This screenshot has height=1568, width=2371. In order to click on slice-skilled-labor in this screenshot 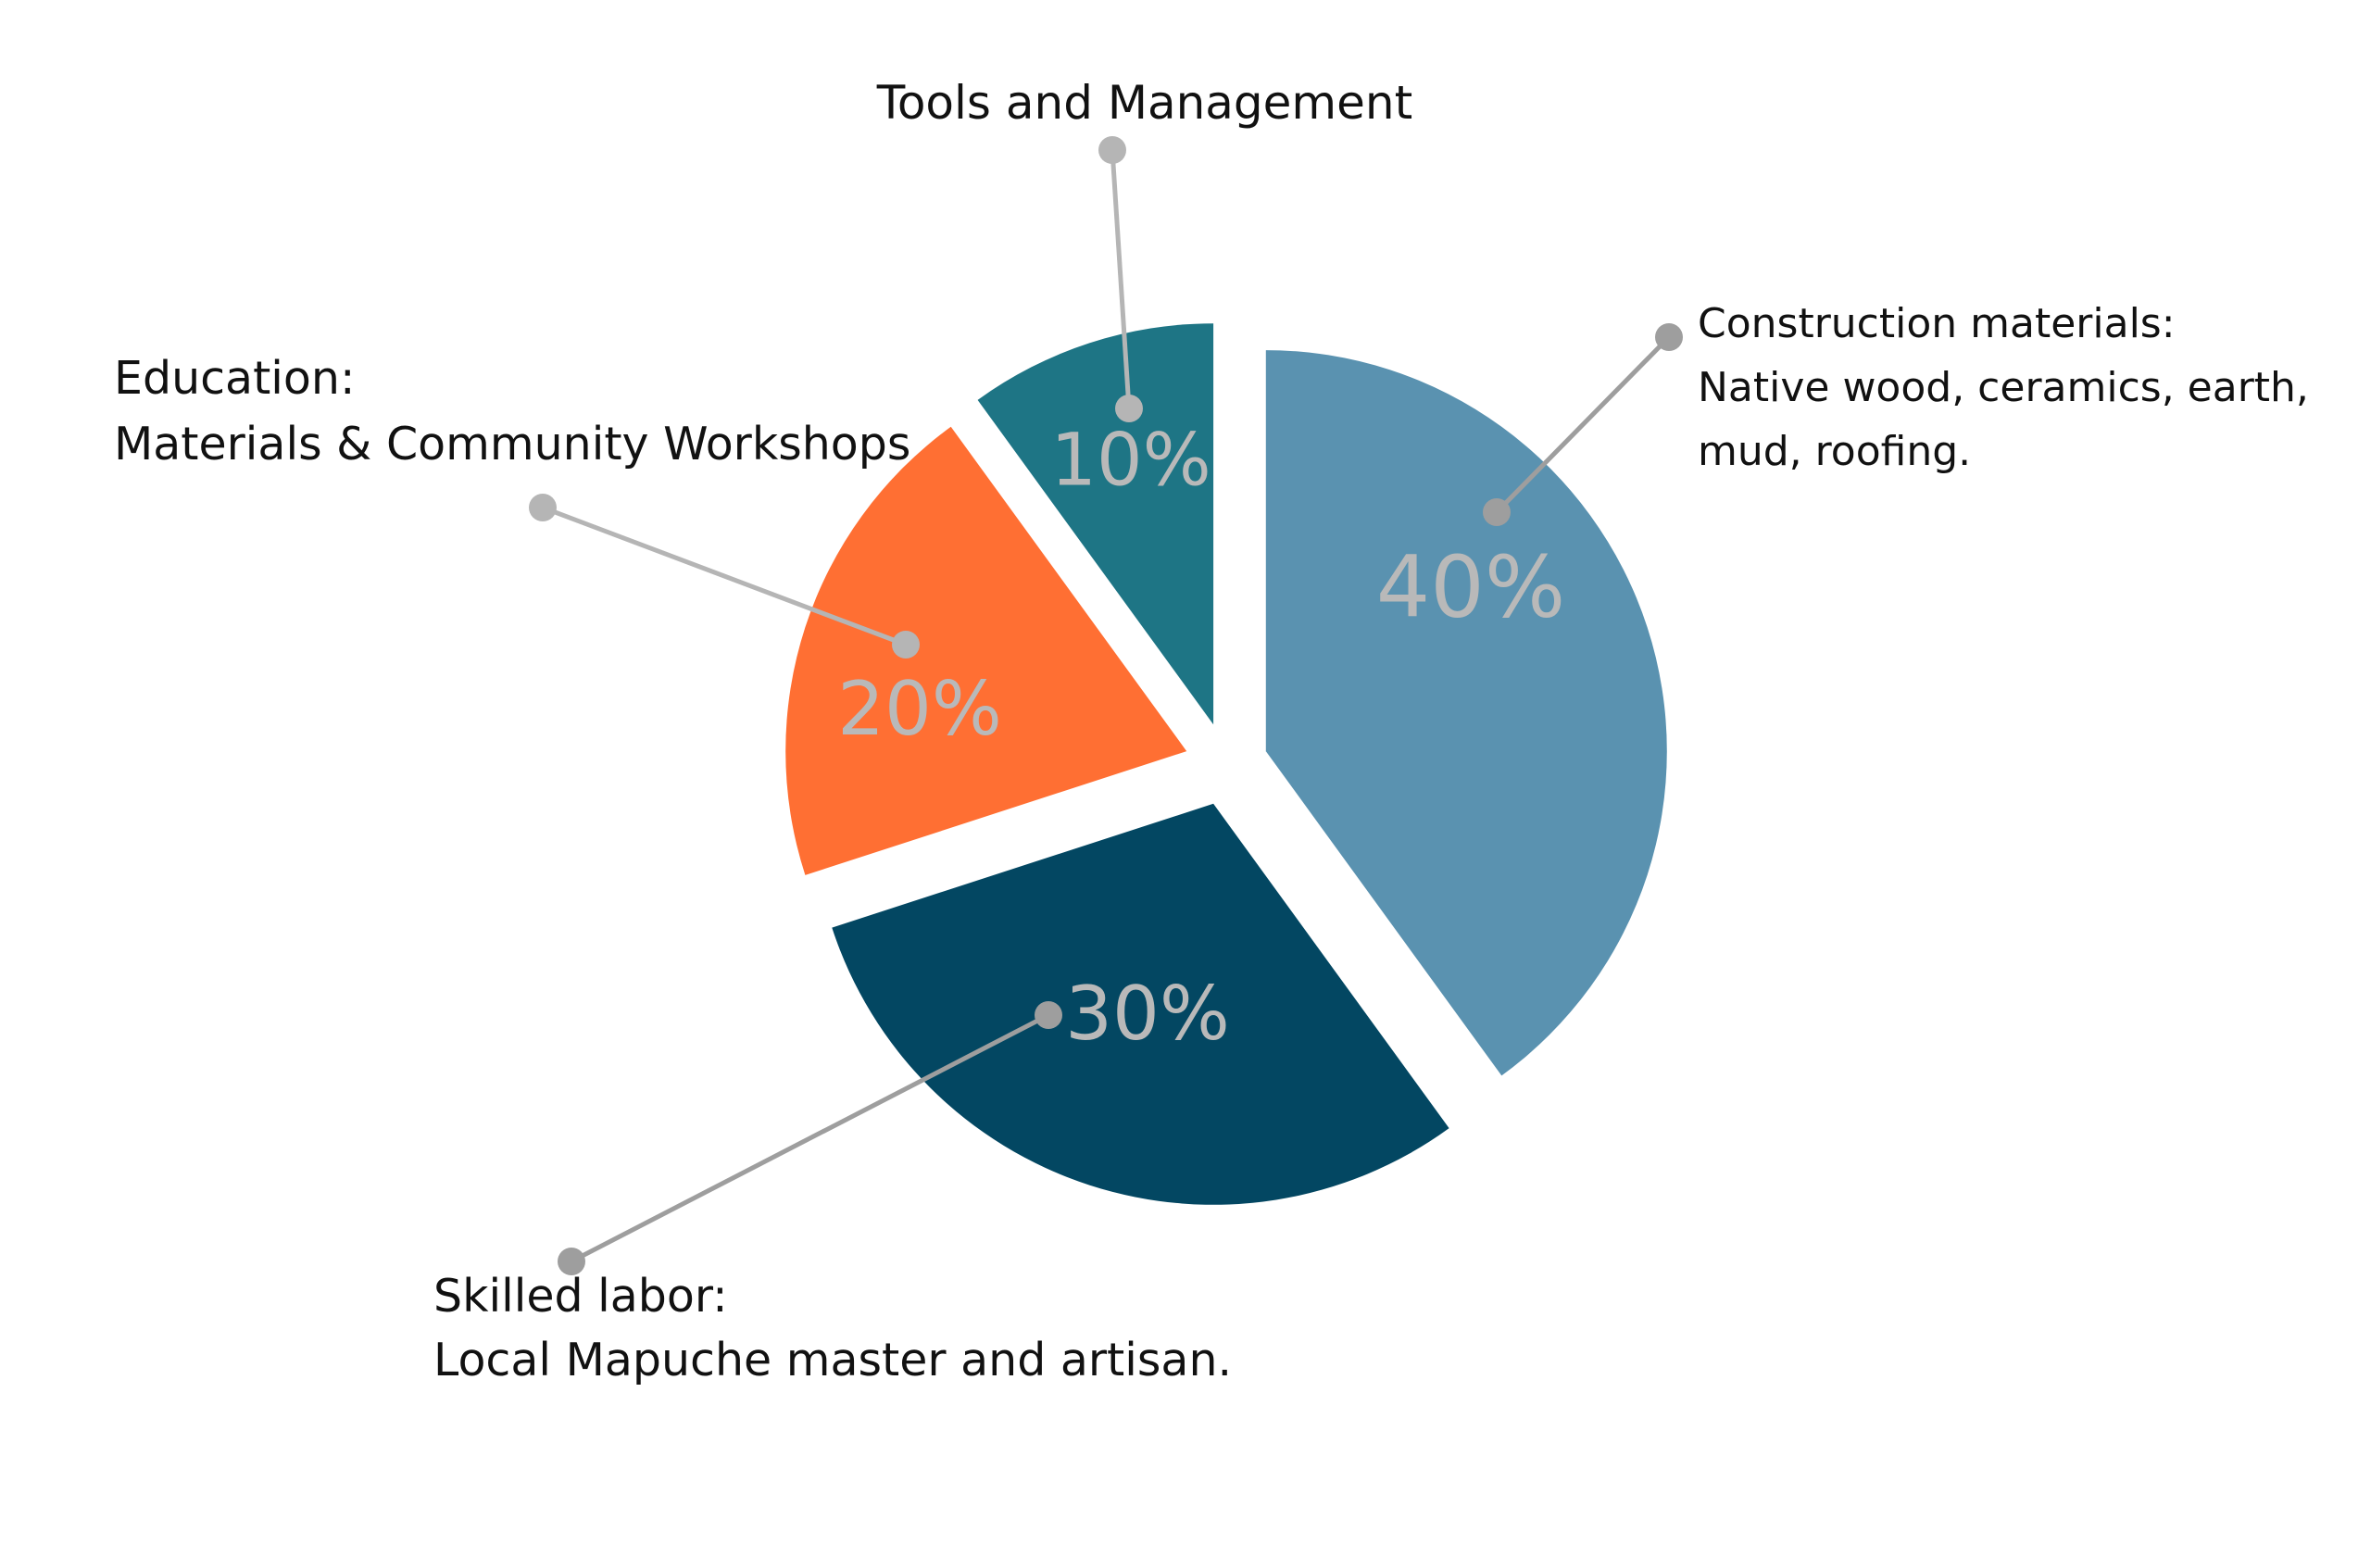, I will do `click(1140, 1004)`.